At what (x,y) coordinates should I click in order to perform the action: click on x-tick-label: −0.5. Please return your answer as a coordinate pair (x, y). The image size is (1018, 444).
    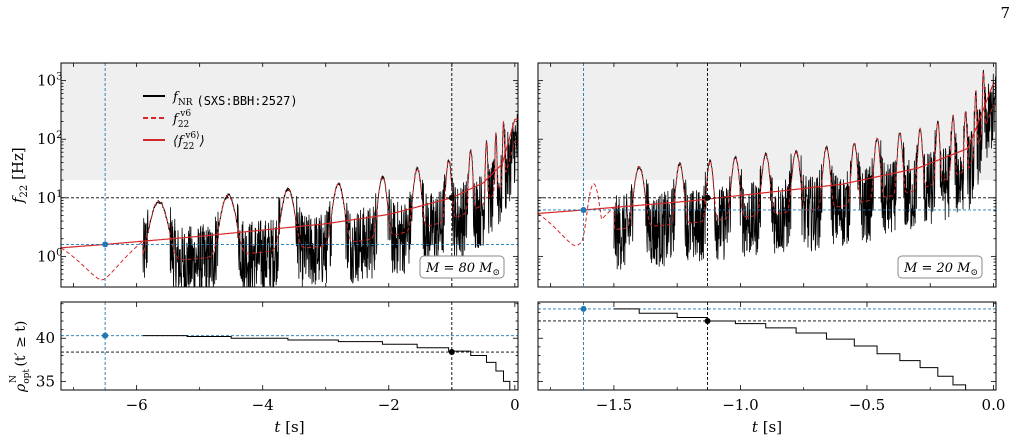
    Looking at the image, I should click on (867, 405).